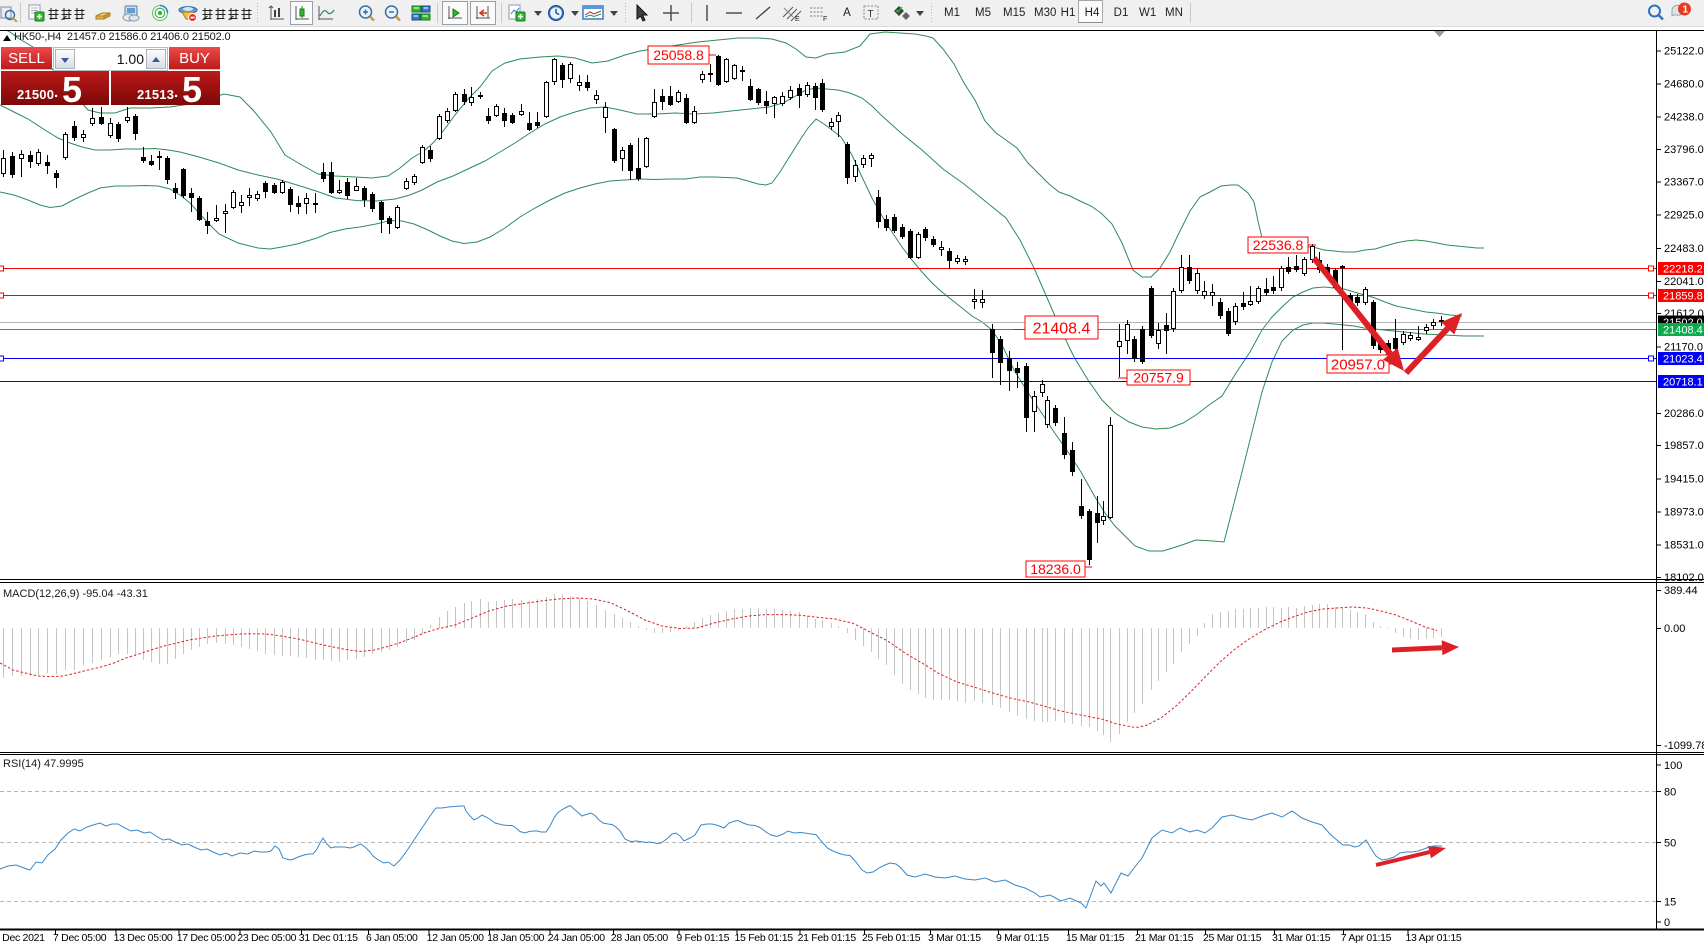  What do you see at coordinates (1683, 383) in the screenshot?
I see `svg-text: 20718.1` at bounding box center [1683, 383].